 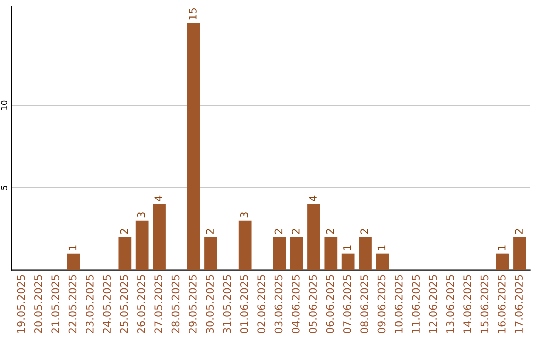 What do you see at coordinates (296, 304) in the screenshot?
I see `x-tick-label: 04.06.2025` at bounding box center [296, 304].